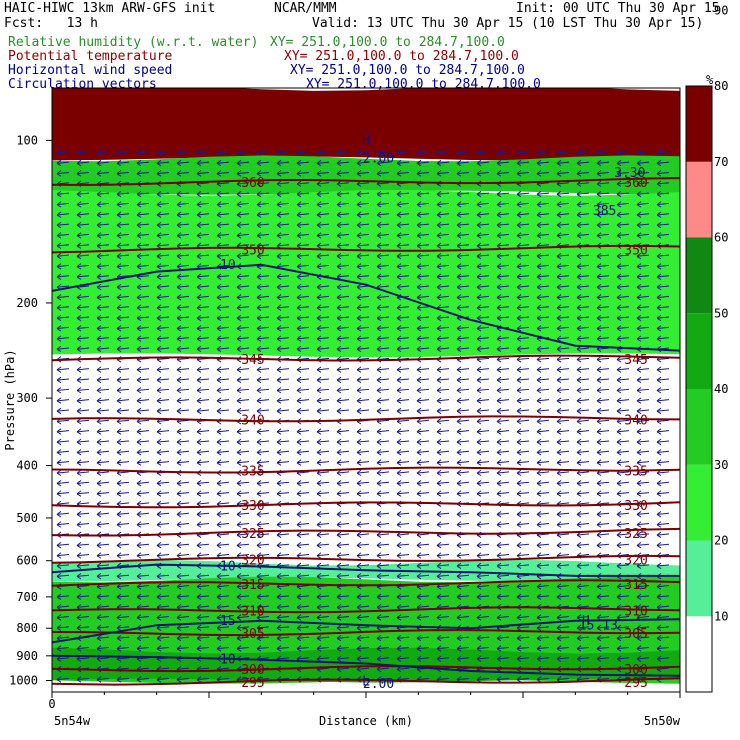  Describe the element at coordinates (635, 634) in the screenshot. I see `theta-label: 305` at that location.